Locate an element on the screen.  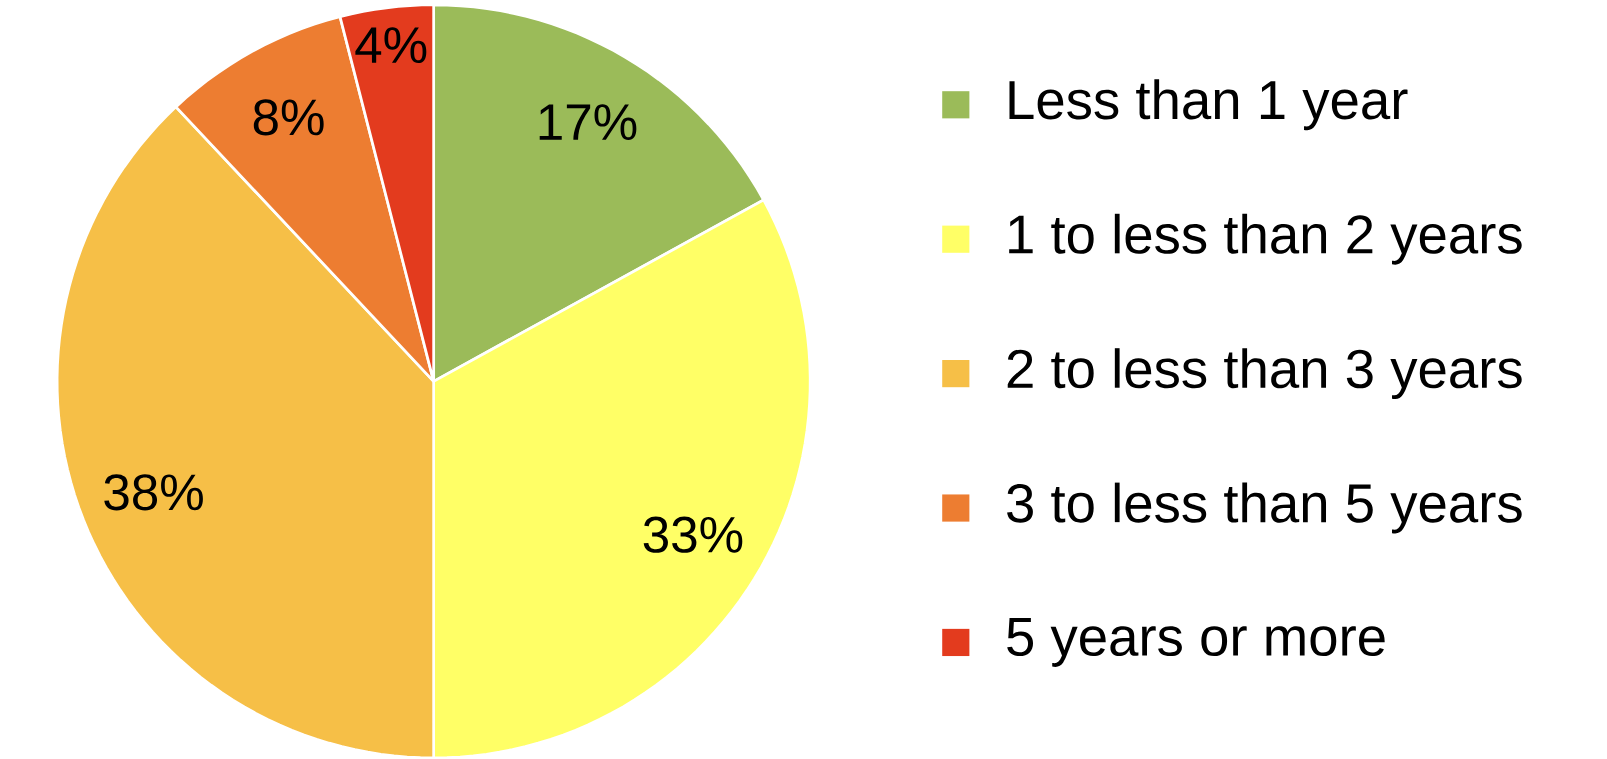
data-label: 38% is located at coordinates (153, 492).